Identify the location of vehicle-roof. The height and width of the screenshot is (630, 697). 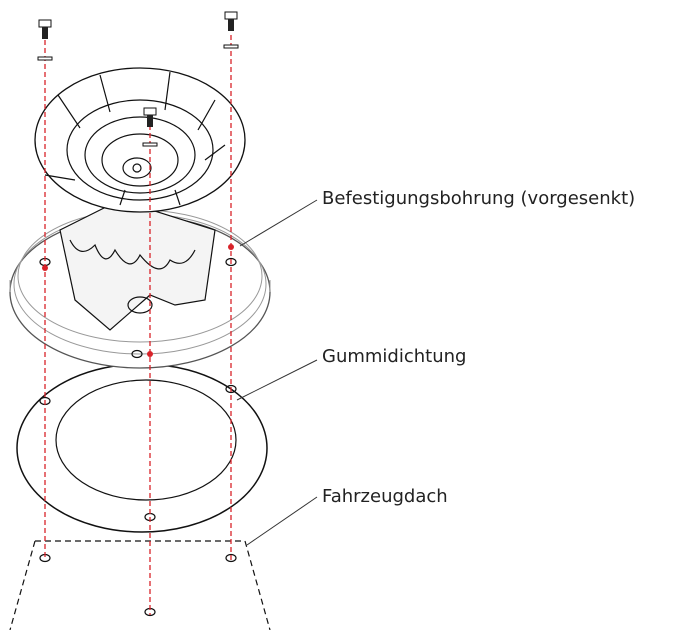
(140, 585).